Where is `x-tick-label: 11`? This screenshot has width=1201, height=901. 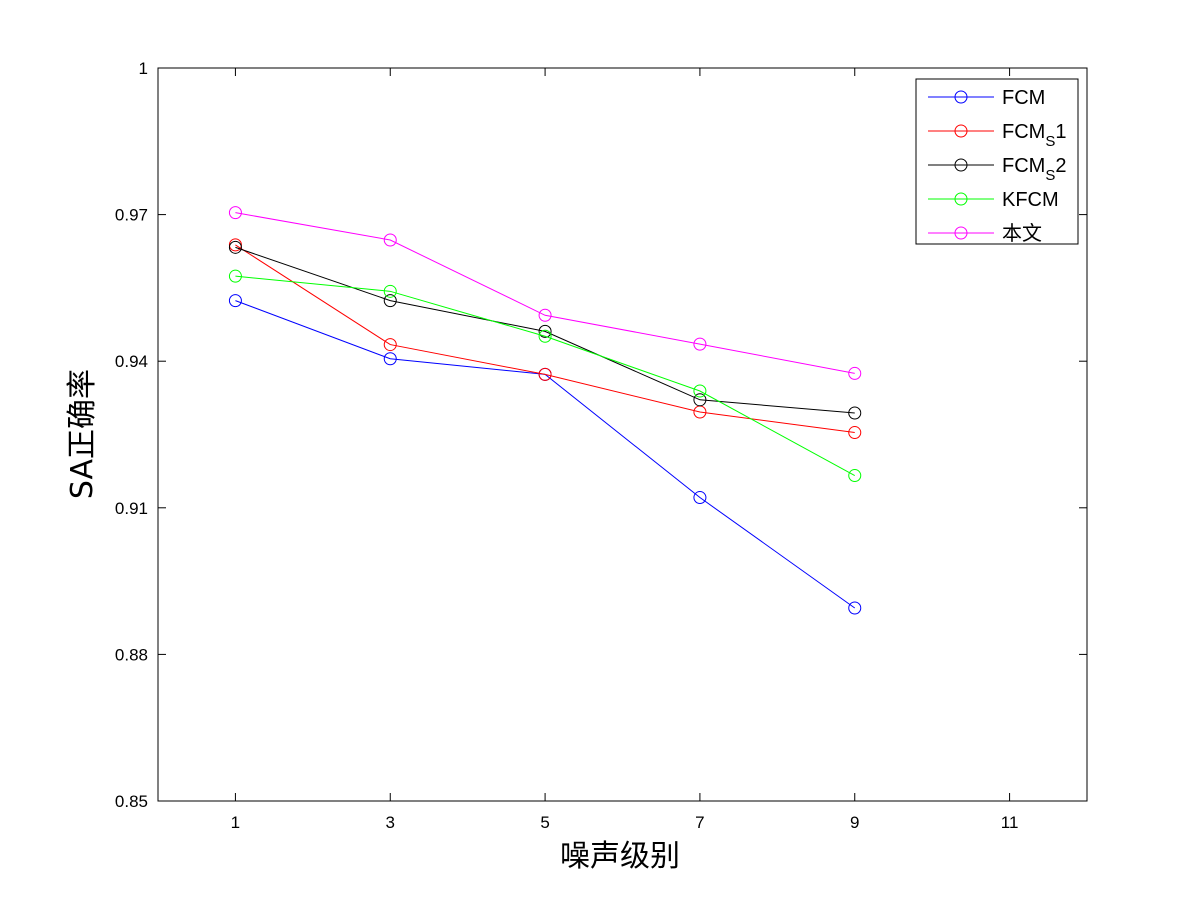 x-tick-label: 11 is located at coordinates (1010, 822).